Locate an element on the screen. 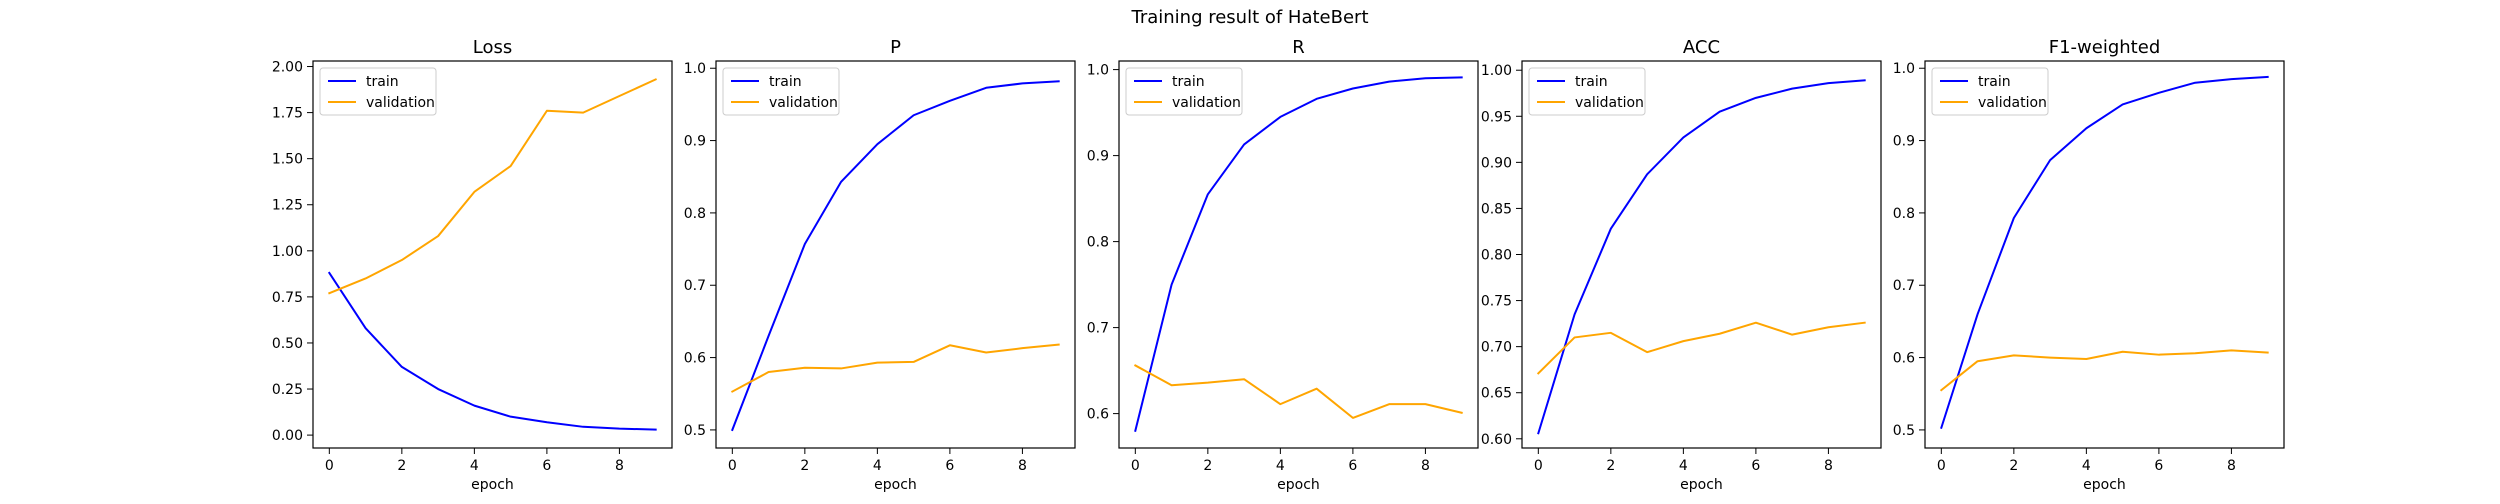 The height and width of the screenshot is (504, 2500). y-tick-label: 0.65 is located at coordinates (1496, 394).